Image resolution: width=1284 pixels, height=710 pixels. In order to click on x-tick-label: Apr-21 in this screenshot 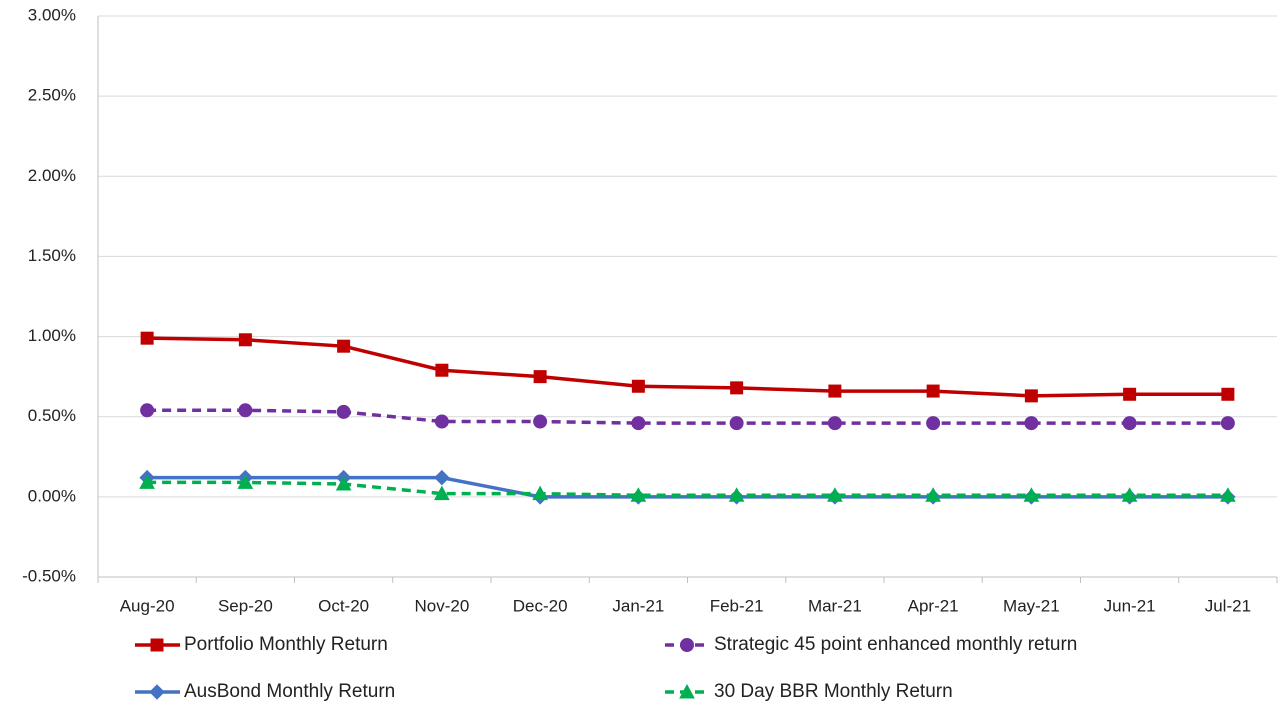, I will do `click(933, 605)`.